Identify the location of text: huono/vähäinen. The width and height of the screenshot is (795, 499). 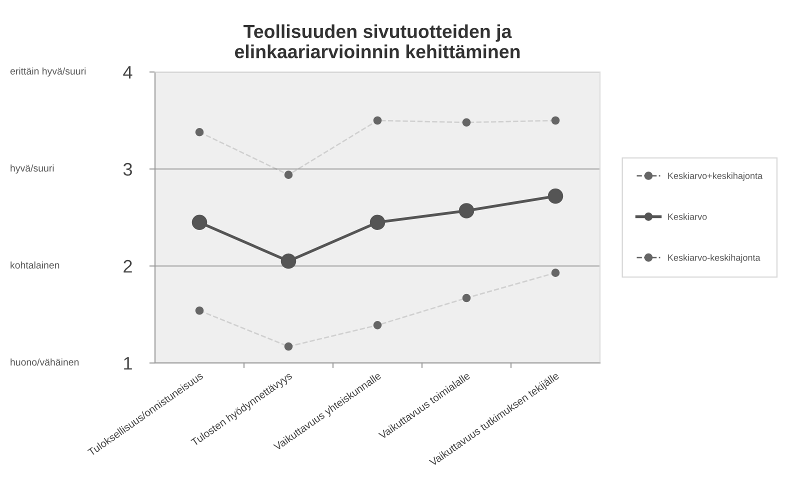
(44, 362).